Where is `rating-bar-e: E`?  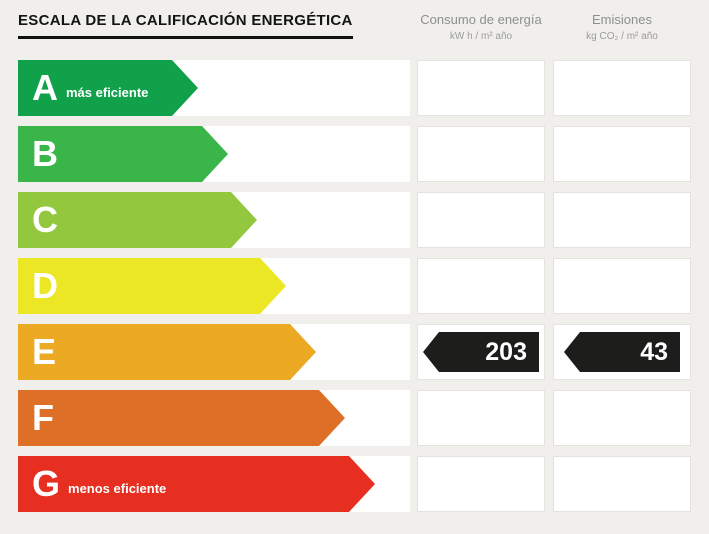
rating-bar-e: E is located at coordinates (167, 352).